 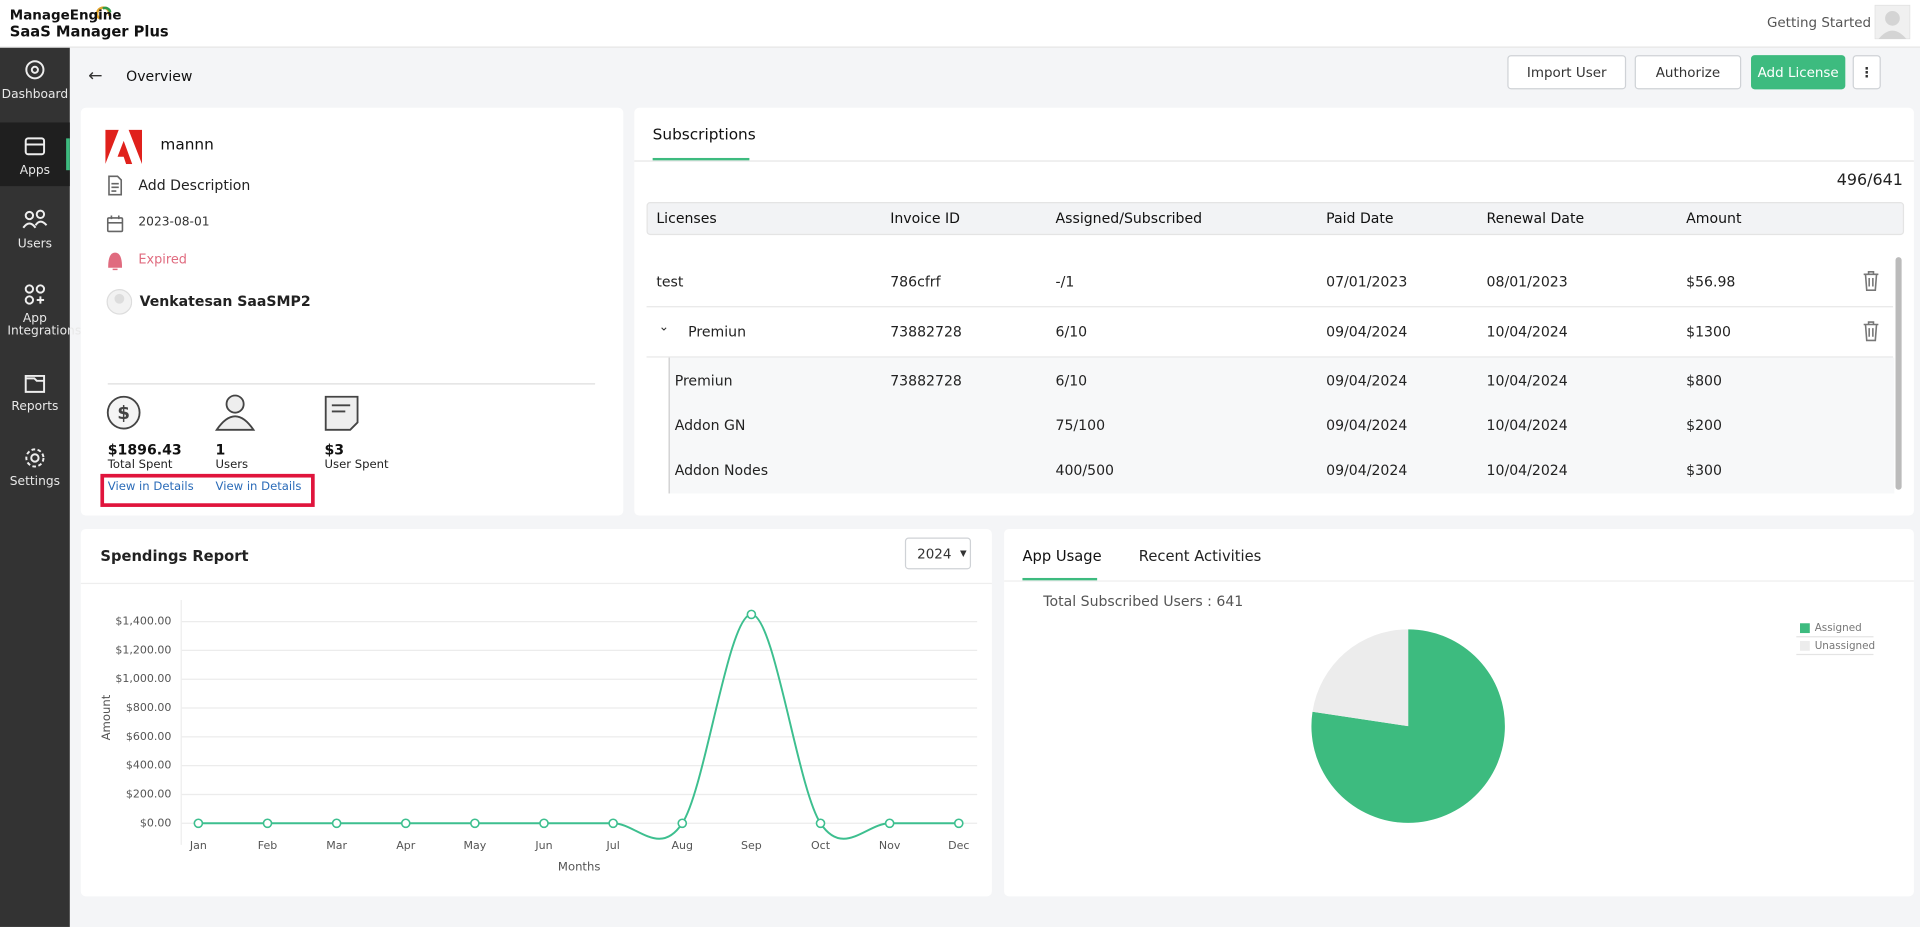 What do you see at coordinates (1898, 373) in the screenshot?
I see `scrollbar` at bounding box center [1898, 373].